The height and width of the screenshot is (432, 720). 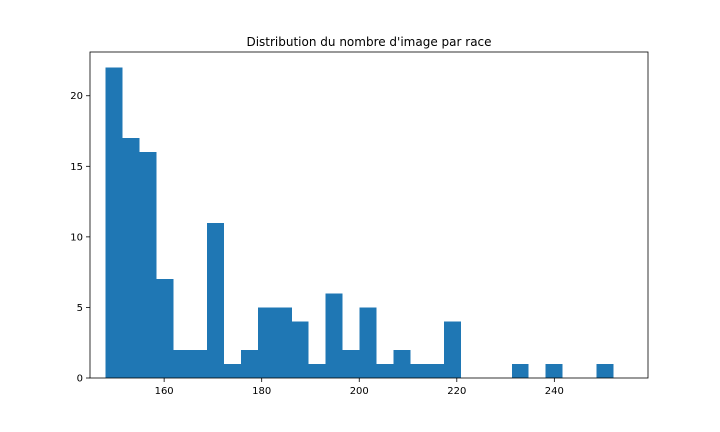 What do you see at coordinates (359, 391) in the screenshot?
I see `x-tick-label: 200` at bounding box center [359, 391].